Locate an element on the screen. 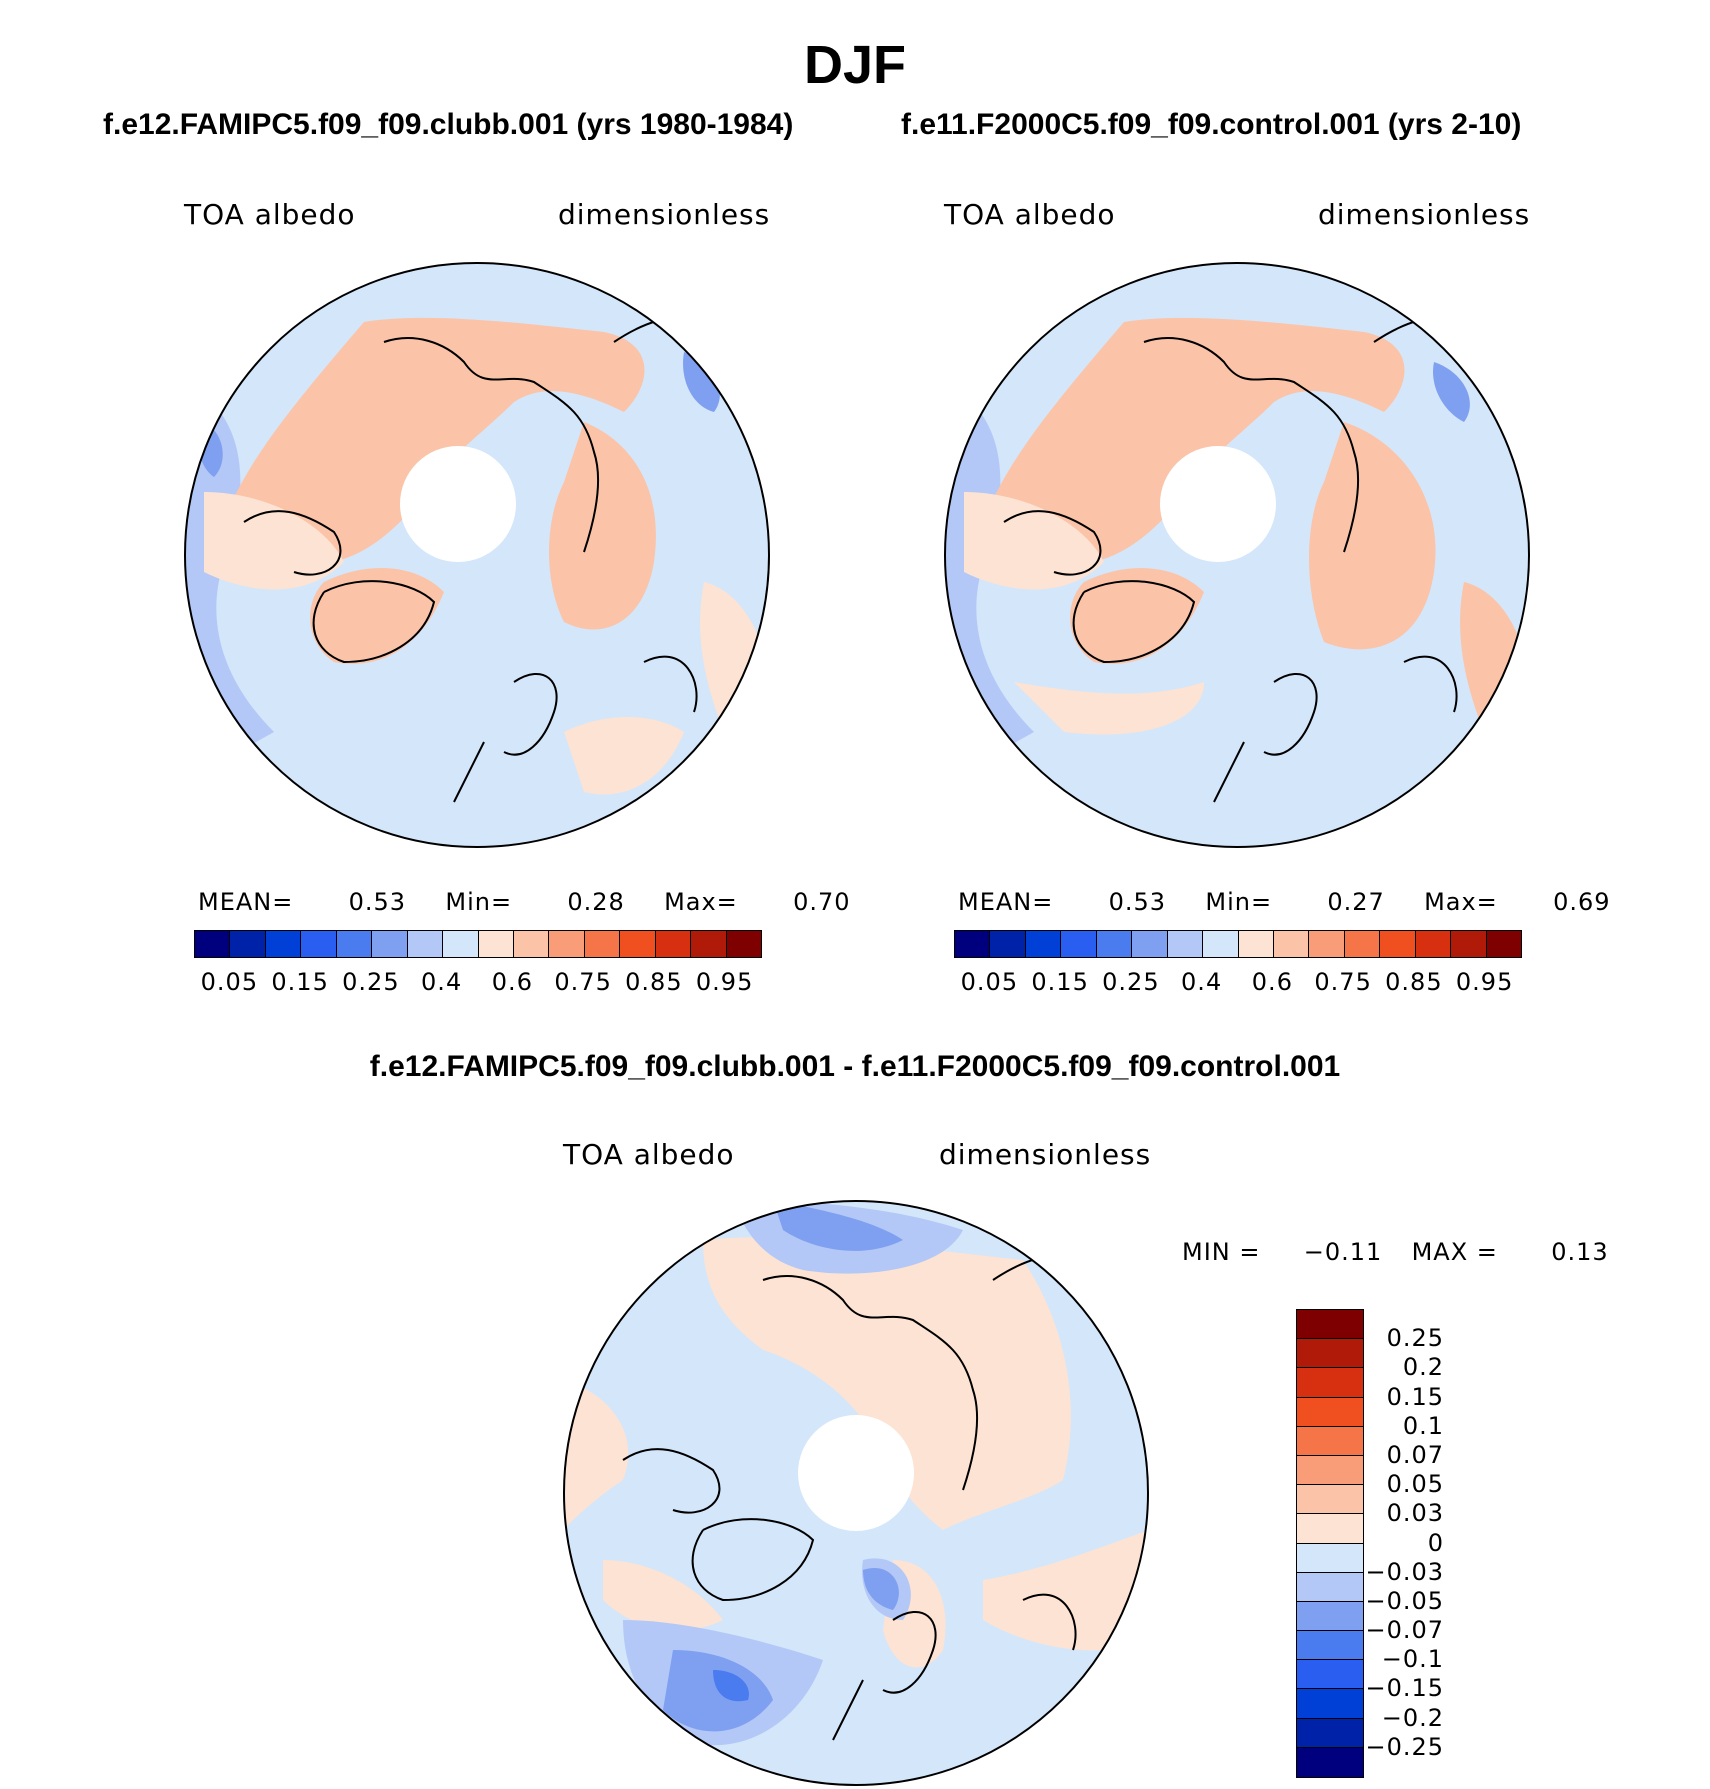 The width and height of the screenshot is (1710, 1789). panel2-colorbar is located at coordinates (1238, 944).